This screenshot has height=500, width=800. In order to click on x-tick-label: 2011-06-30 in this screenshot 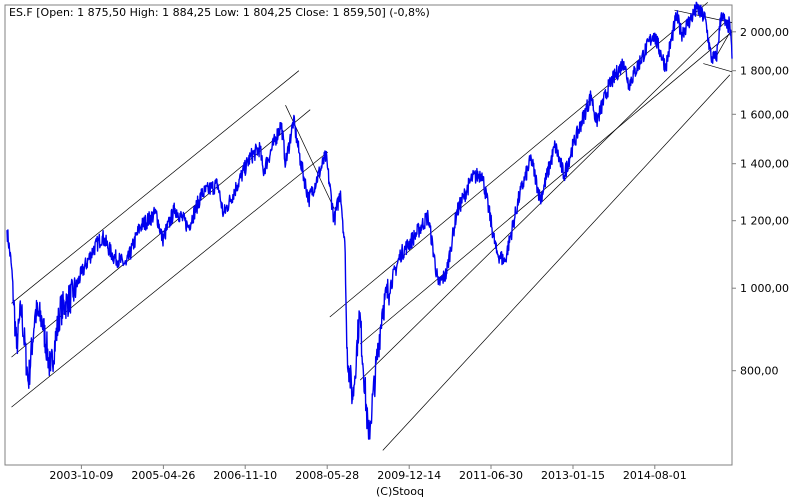, I will do `click(491, 475)`.